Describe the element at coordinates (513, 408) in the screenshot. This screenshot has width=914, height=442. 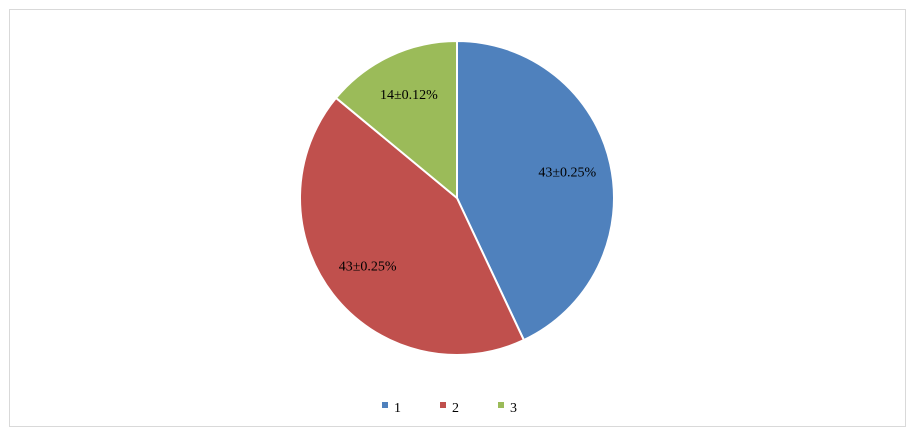
I see `legend-label: 3` at that location.